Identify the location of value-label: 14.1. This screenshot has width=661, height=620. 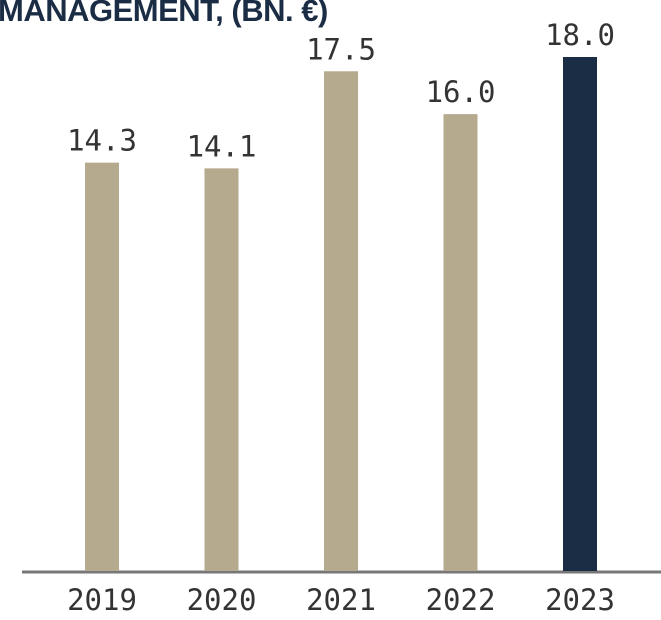
(222, 146).